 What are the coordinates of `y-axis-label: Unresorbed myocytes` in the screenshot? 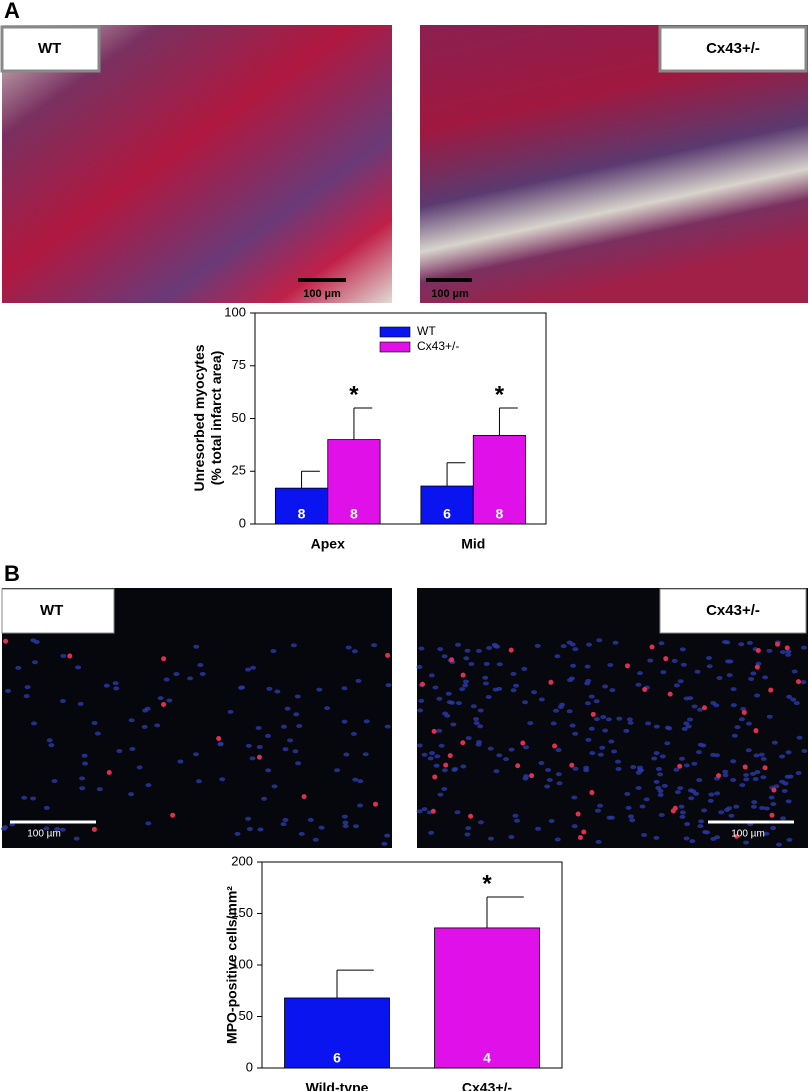 It's located at (199, 417).